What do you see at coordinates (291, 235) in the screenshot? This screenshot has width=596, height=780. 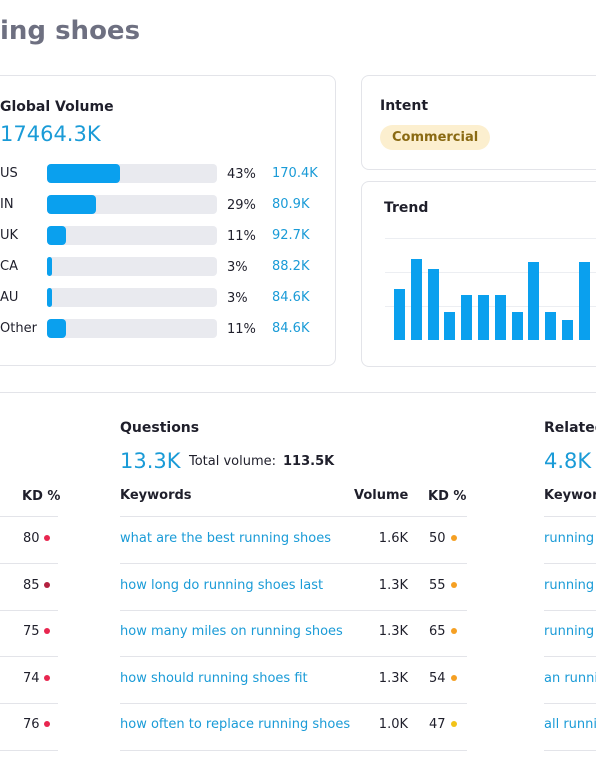 I see `volume: 92.7K` at bounding box center [291, 235].